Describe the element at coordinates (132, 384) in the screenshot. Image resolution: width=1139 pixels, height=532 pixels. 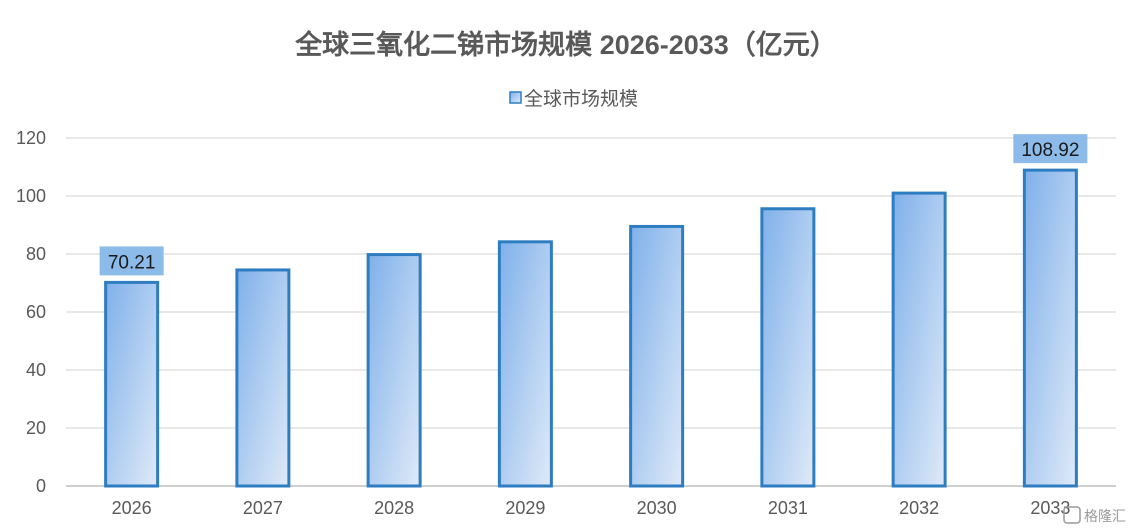
I see `bar-2026` at that location.